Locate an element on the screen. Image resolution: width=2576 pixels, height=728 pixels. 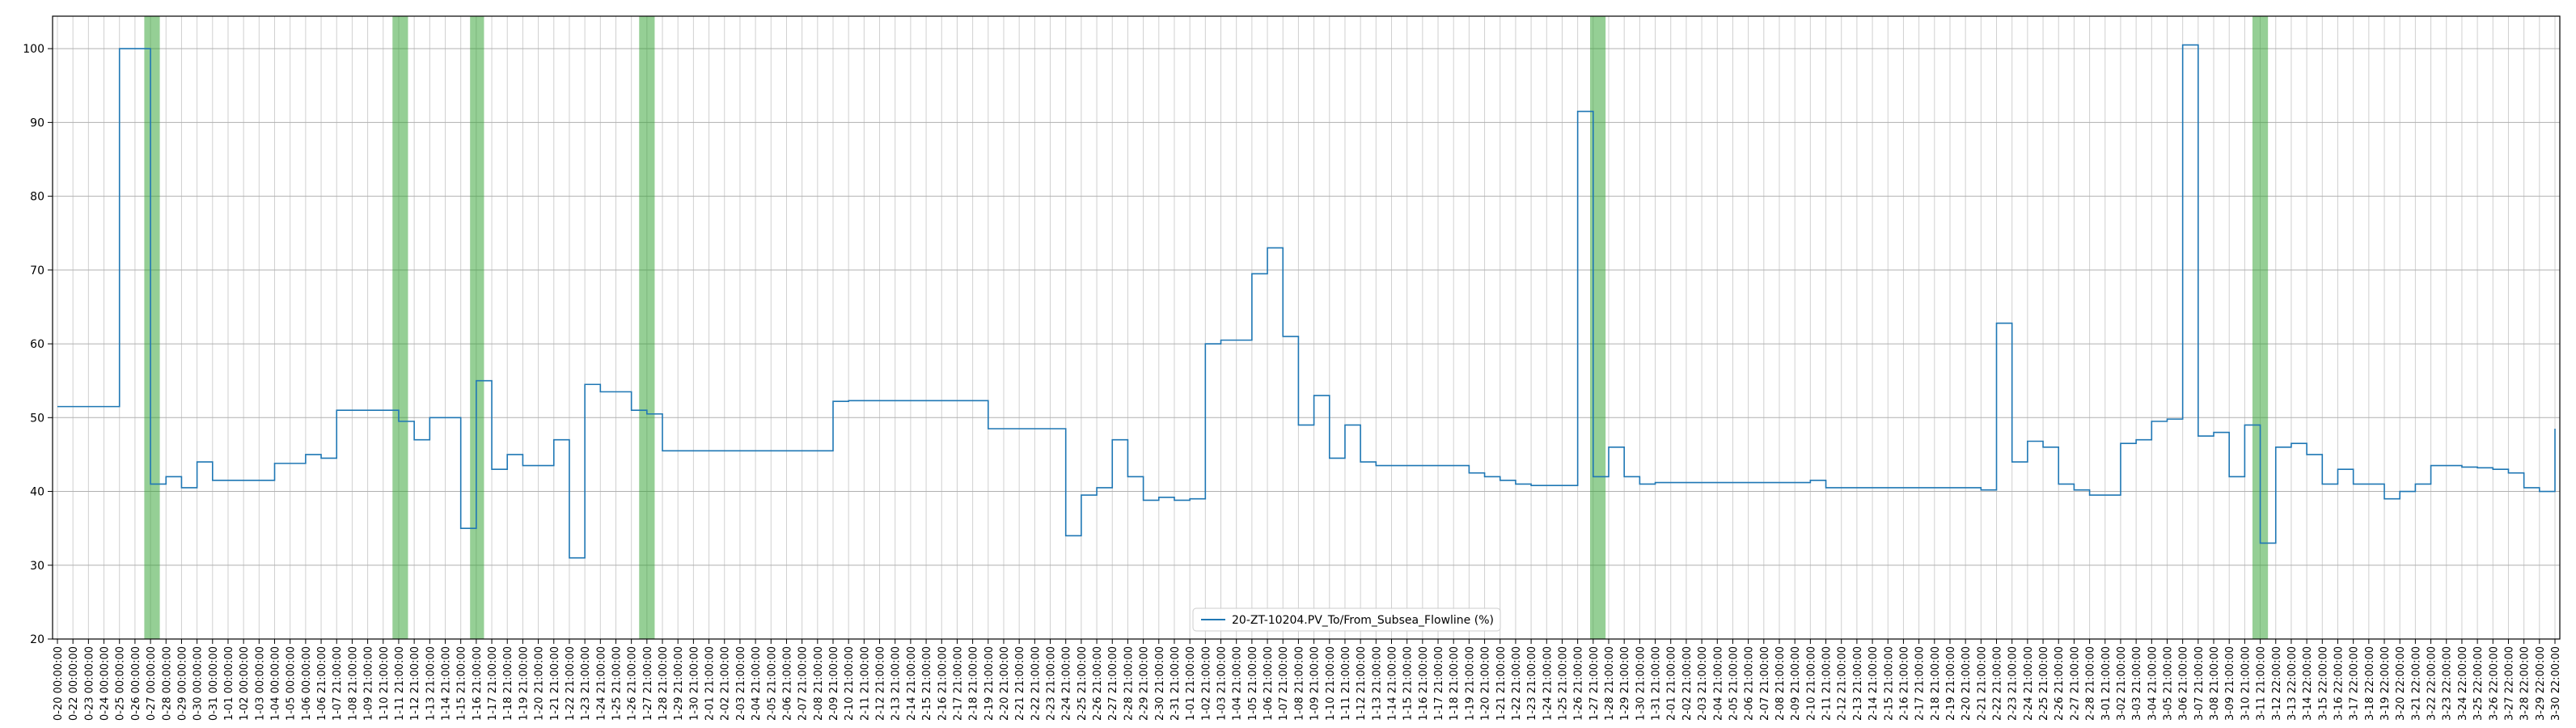
x-tick-label: 1-02 00:00:00 is located at coordinates (245, 684).